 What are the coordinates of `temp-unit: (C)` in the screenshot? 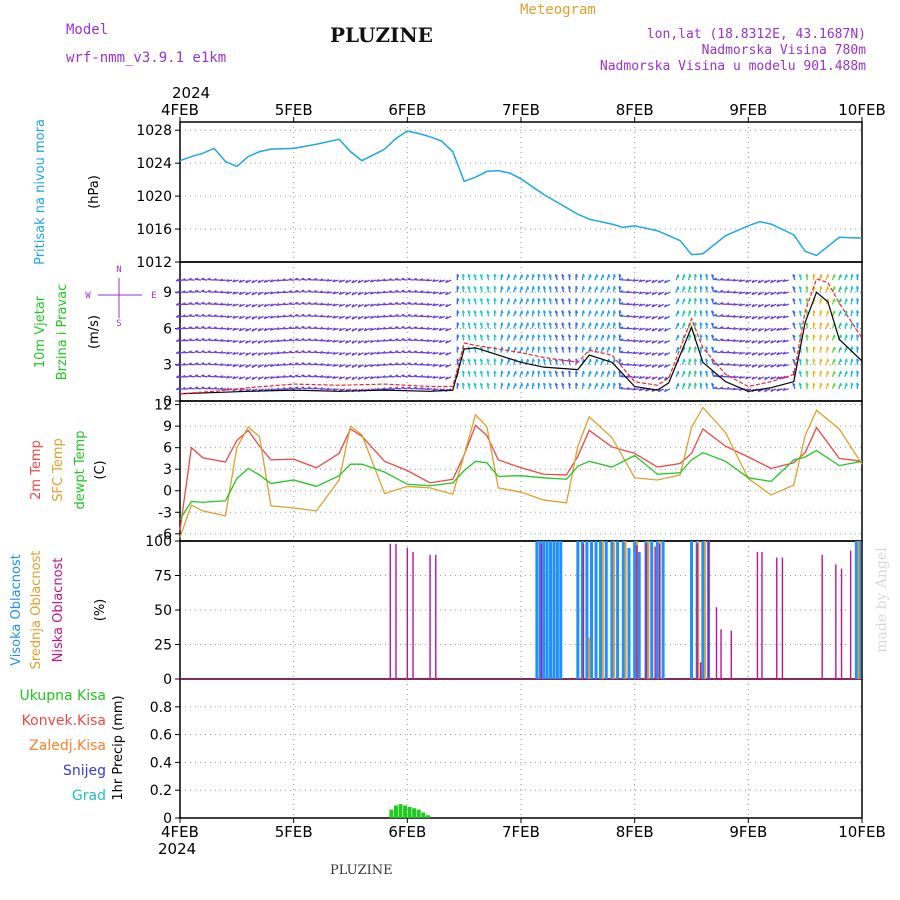 It's located at (100, 469).